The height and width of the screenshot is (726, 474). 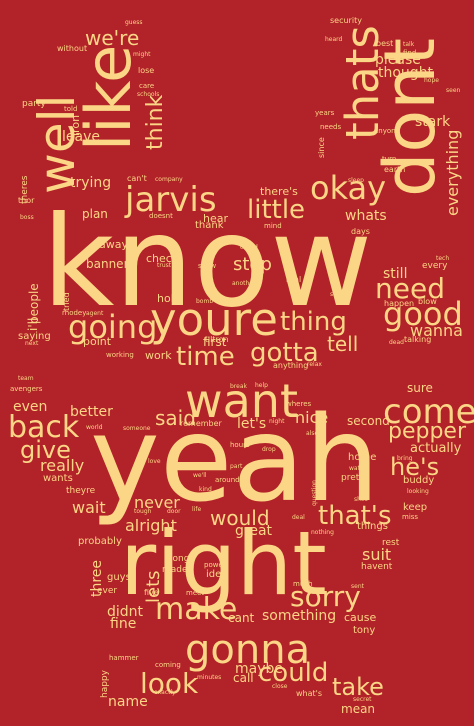 I want to click on word-yeah-1: yeah, so click(x=235, y=459).